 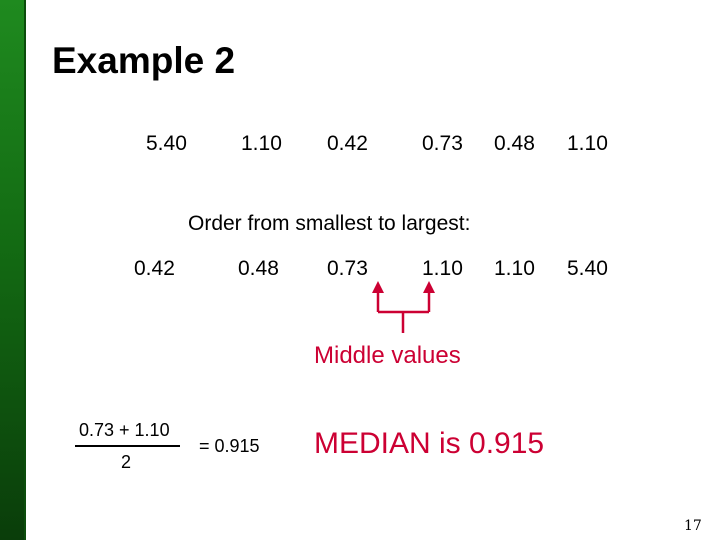 What do you see at coordinates (347, 268) in the screenshot?
I see `ordered-value: 0.73` at bounding box center [347, 268].